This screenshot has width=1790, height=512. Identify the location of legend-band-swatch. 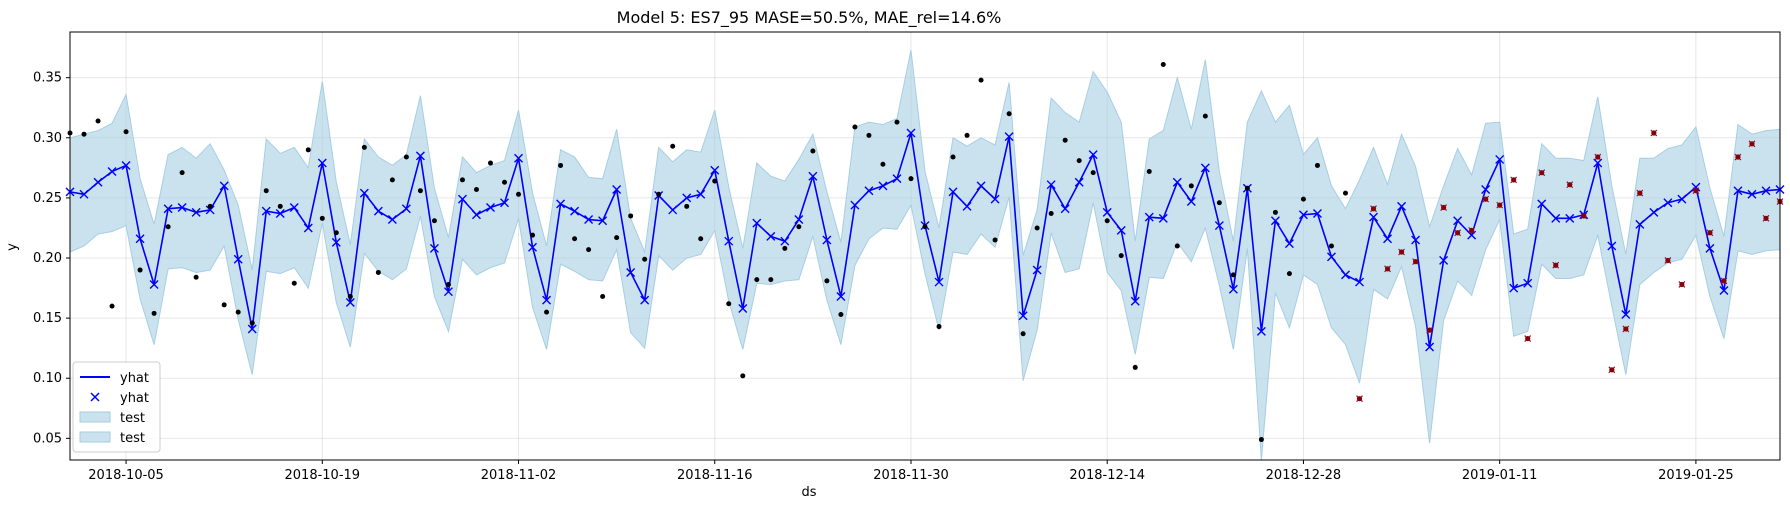
(95, 417).